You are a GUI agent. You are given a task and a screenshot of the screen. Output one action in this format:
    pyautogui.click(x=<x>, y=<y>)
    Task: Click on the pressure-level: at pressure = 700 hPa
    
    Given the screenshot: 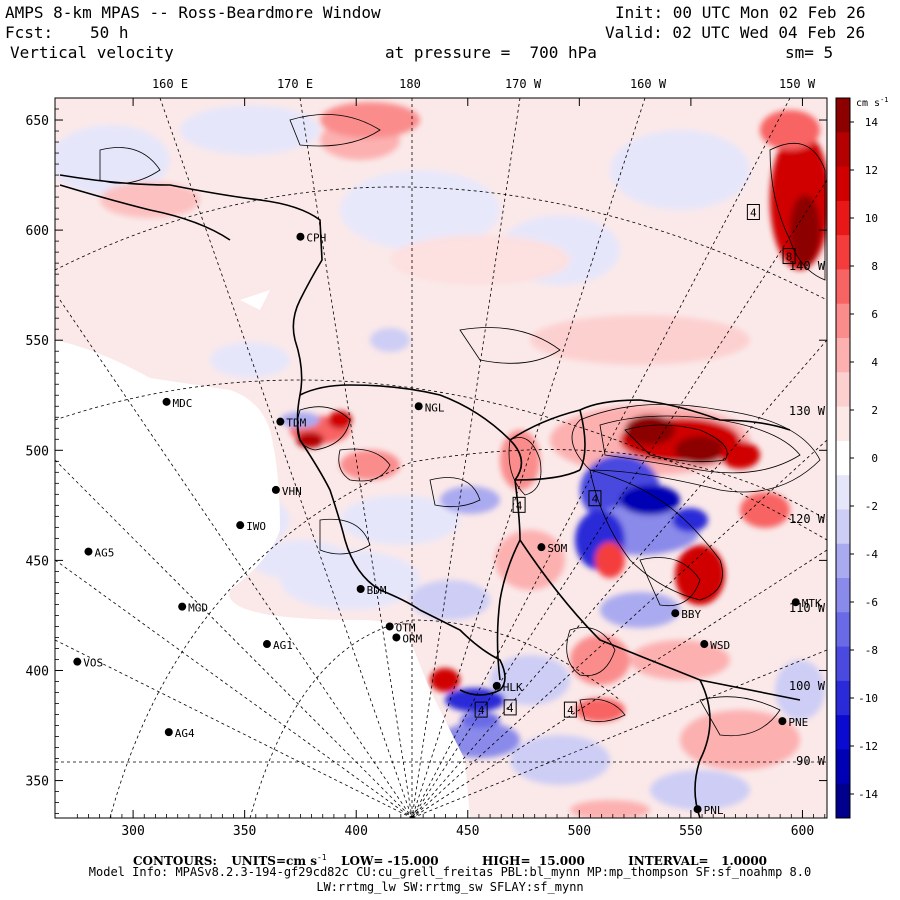 What is the action you would take?
    pyautogui.click(x=491, y=52)
    